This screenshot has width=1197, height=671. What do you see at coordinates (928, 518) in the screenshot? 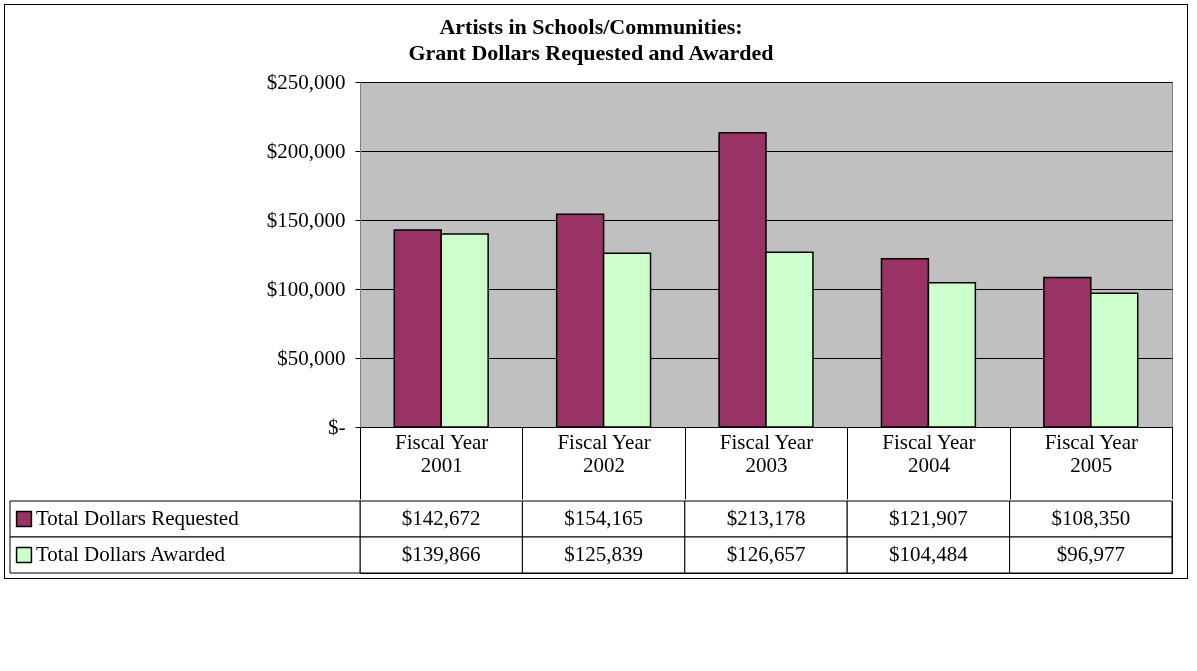
I see `data-label: $121,907` at bounding box center [928, 518].